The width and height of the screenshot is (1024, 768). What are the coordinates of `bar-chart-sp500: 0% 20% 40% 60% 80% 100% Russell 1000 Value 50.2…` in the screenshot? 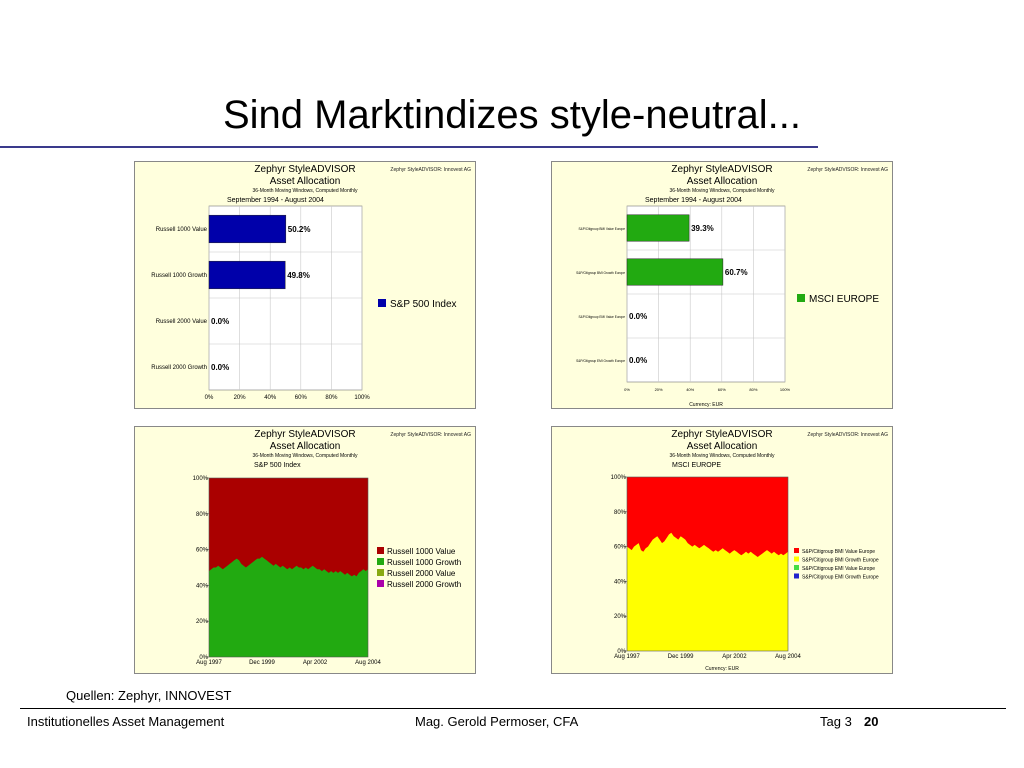 It's located at (304, 303).